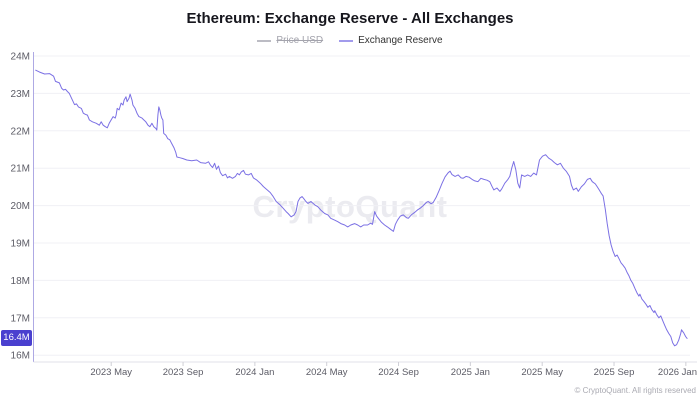 The height and width of the screenshot is (400, 700). What do you see at coordinates (400, 40) in the screenshot?
I see `legend-label-exchange-reserve: Exchange Reserve` at bounding box center [400, 40].